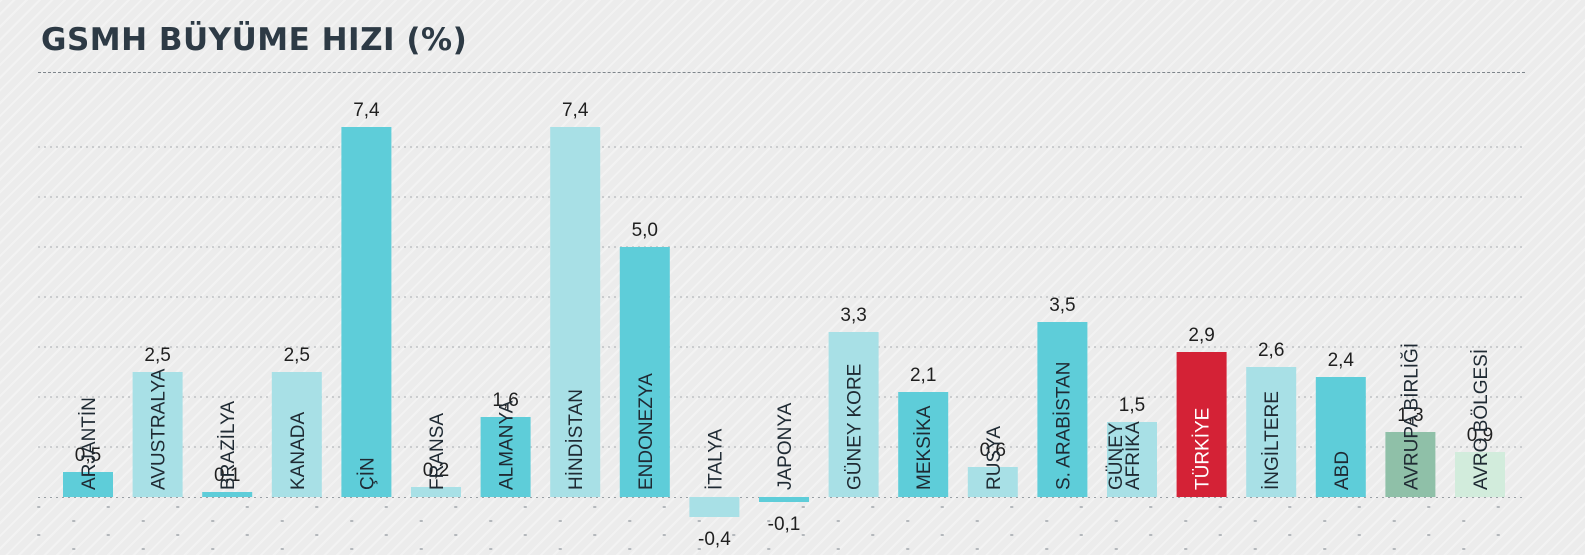  I want to click on data-label: 3,5, so click(1062, 305).